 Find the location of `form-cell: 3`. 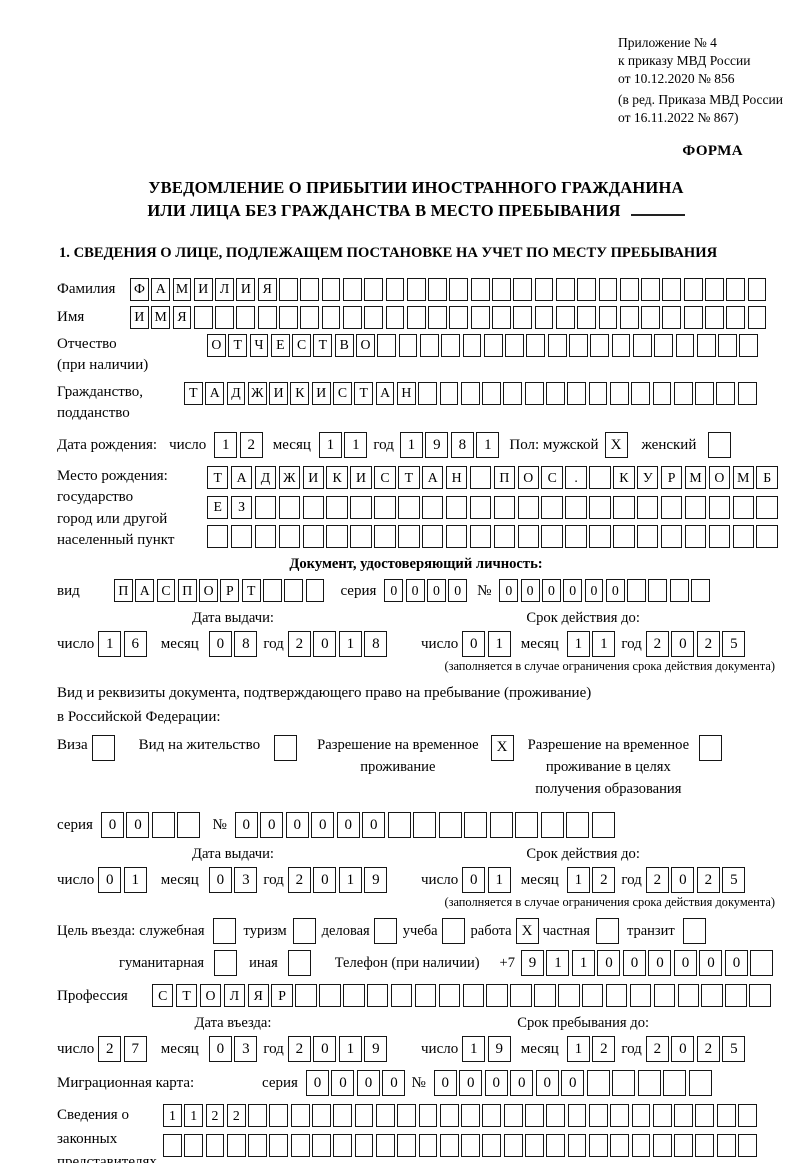

form-cell: 3 is located at coordinates (246, 1049).